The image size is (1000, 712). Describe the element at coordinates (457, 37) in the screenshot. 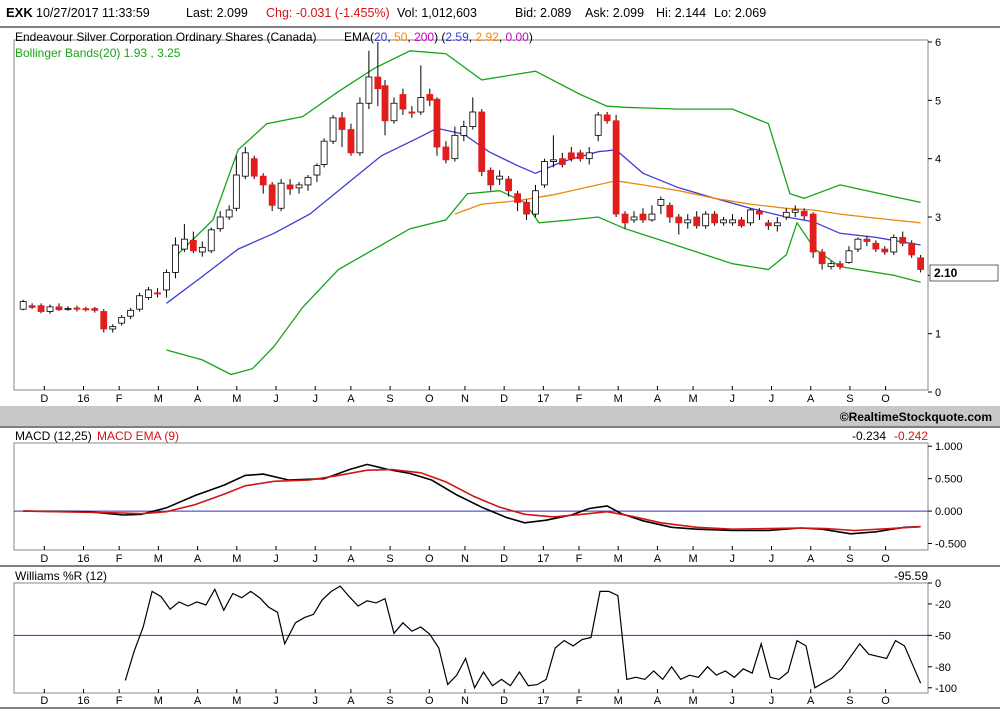

I see `ema20-value: 2.59` at that location.